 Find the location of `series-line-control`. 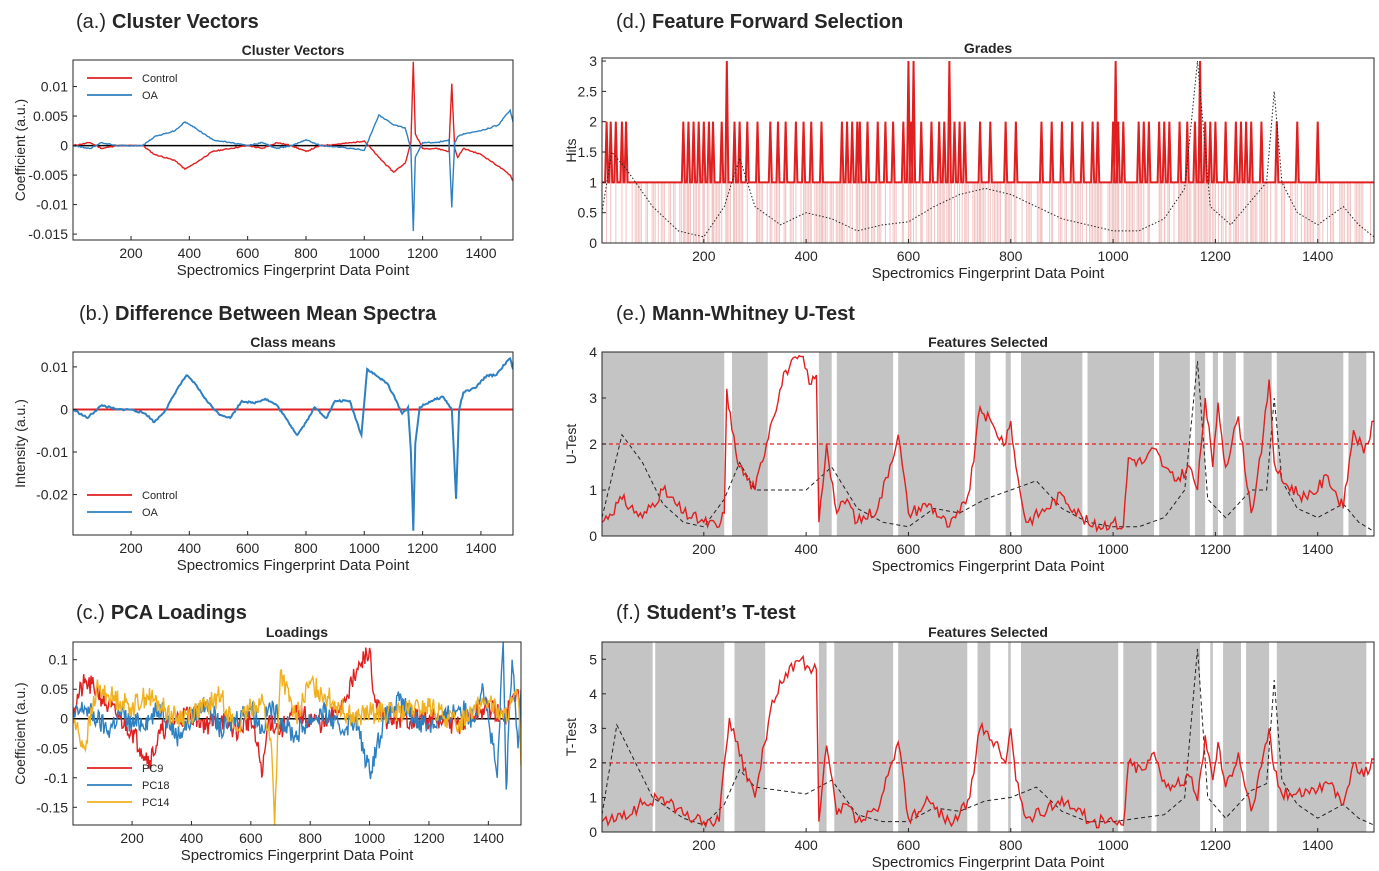

series-line-control is located at coordinates (293, 121).